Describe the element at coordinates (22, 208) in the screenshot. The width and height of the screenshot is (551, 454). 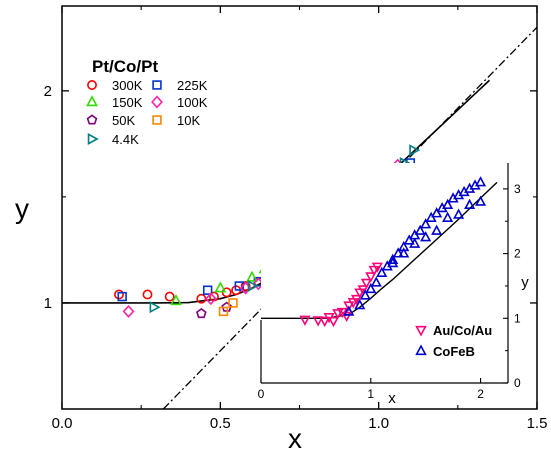
I see `main-y-axis-label: y` at that location.